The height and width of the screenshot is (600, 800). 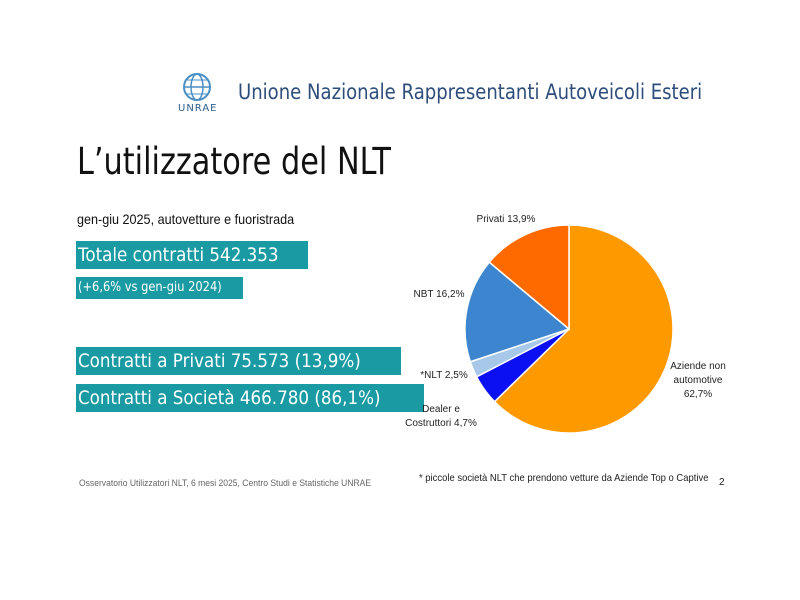 I want to click on globe-logo-icon, so click(x=197, y=87).